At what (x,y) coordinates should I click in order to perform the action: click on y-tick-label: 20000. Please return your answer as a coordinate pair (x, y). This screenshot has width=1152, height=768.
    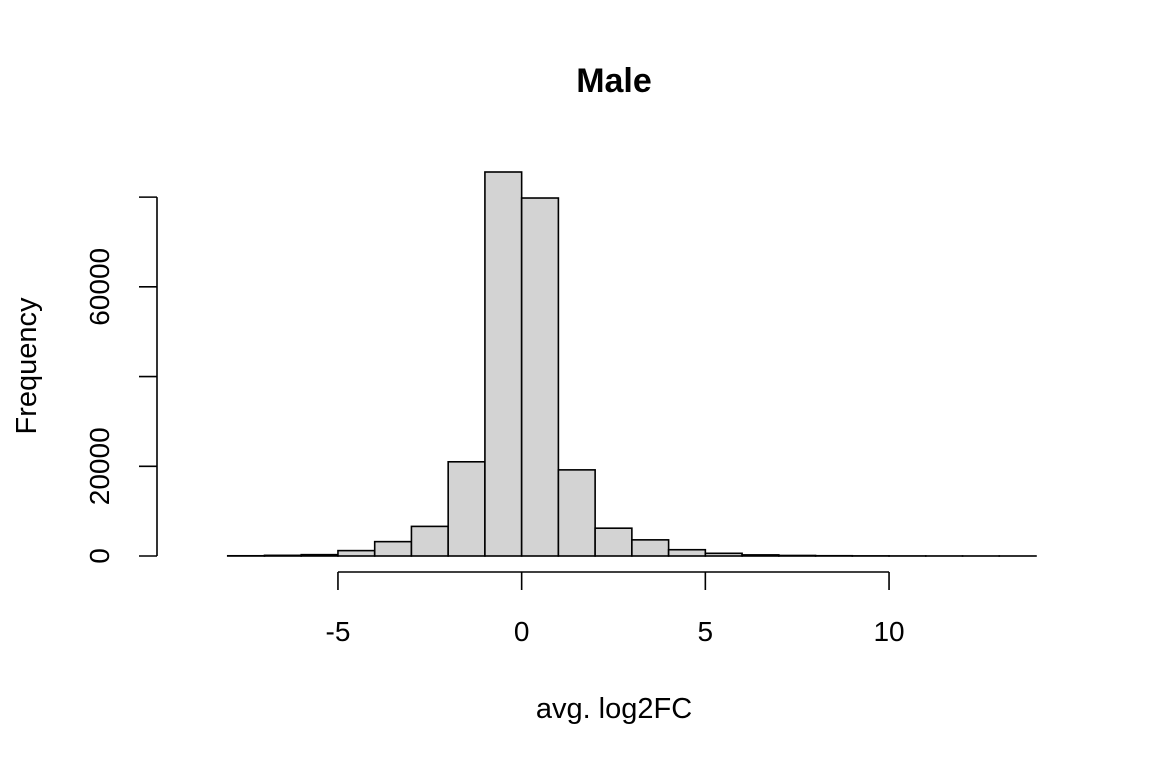
    Looking at the image, I should click on (99, 466).